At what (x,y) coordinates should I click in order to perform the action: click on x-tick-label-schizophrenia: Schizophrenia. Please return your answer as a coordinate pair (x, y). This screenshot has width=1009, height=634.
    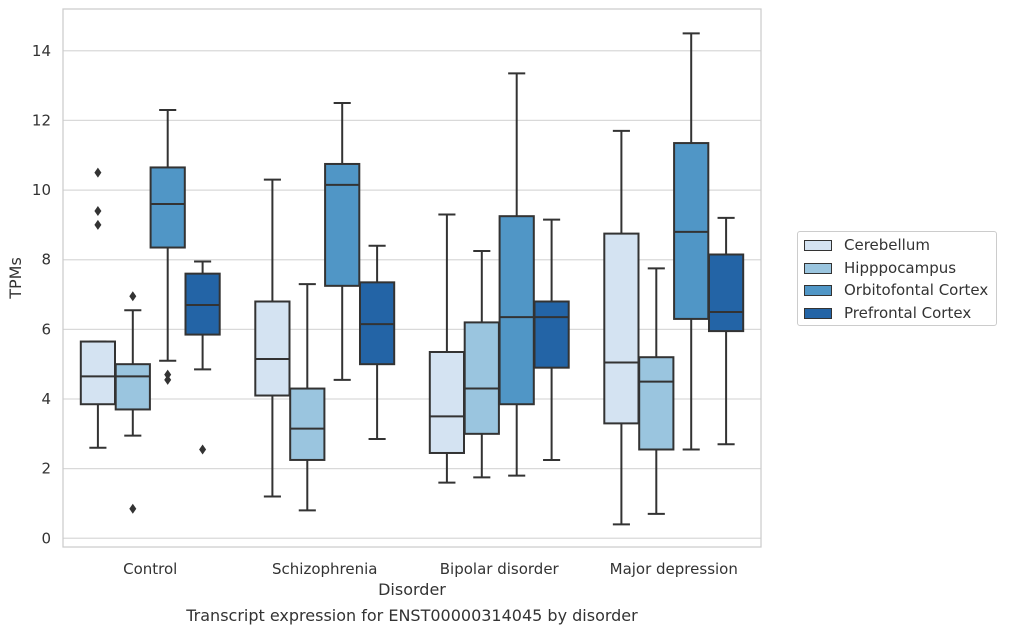
    Looking at the image, I should click on (324, 569).